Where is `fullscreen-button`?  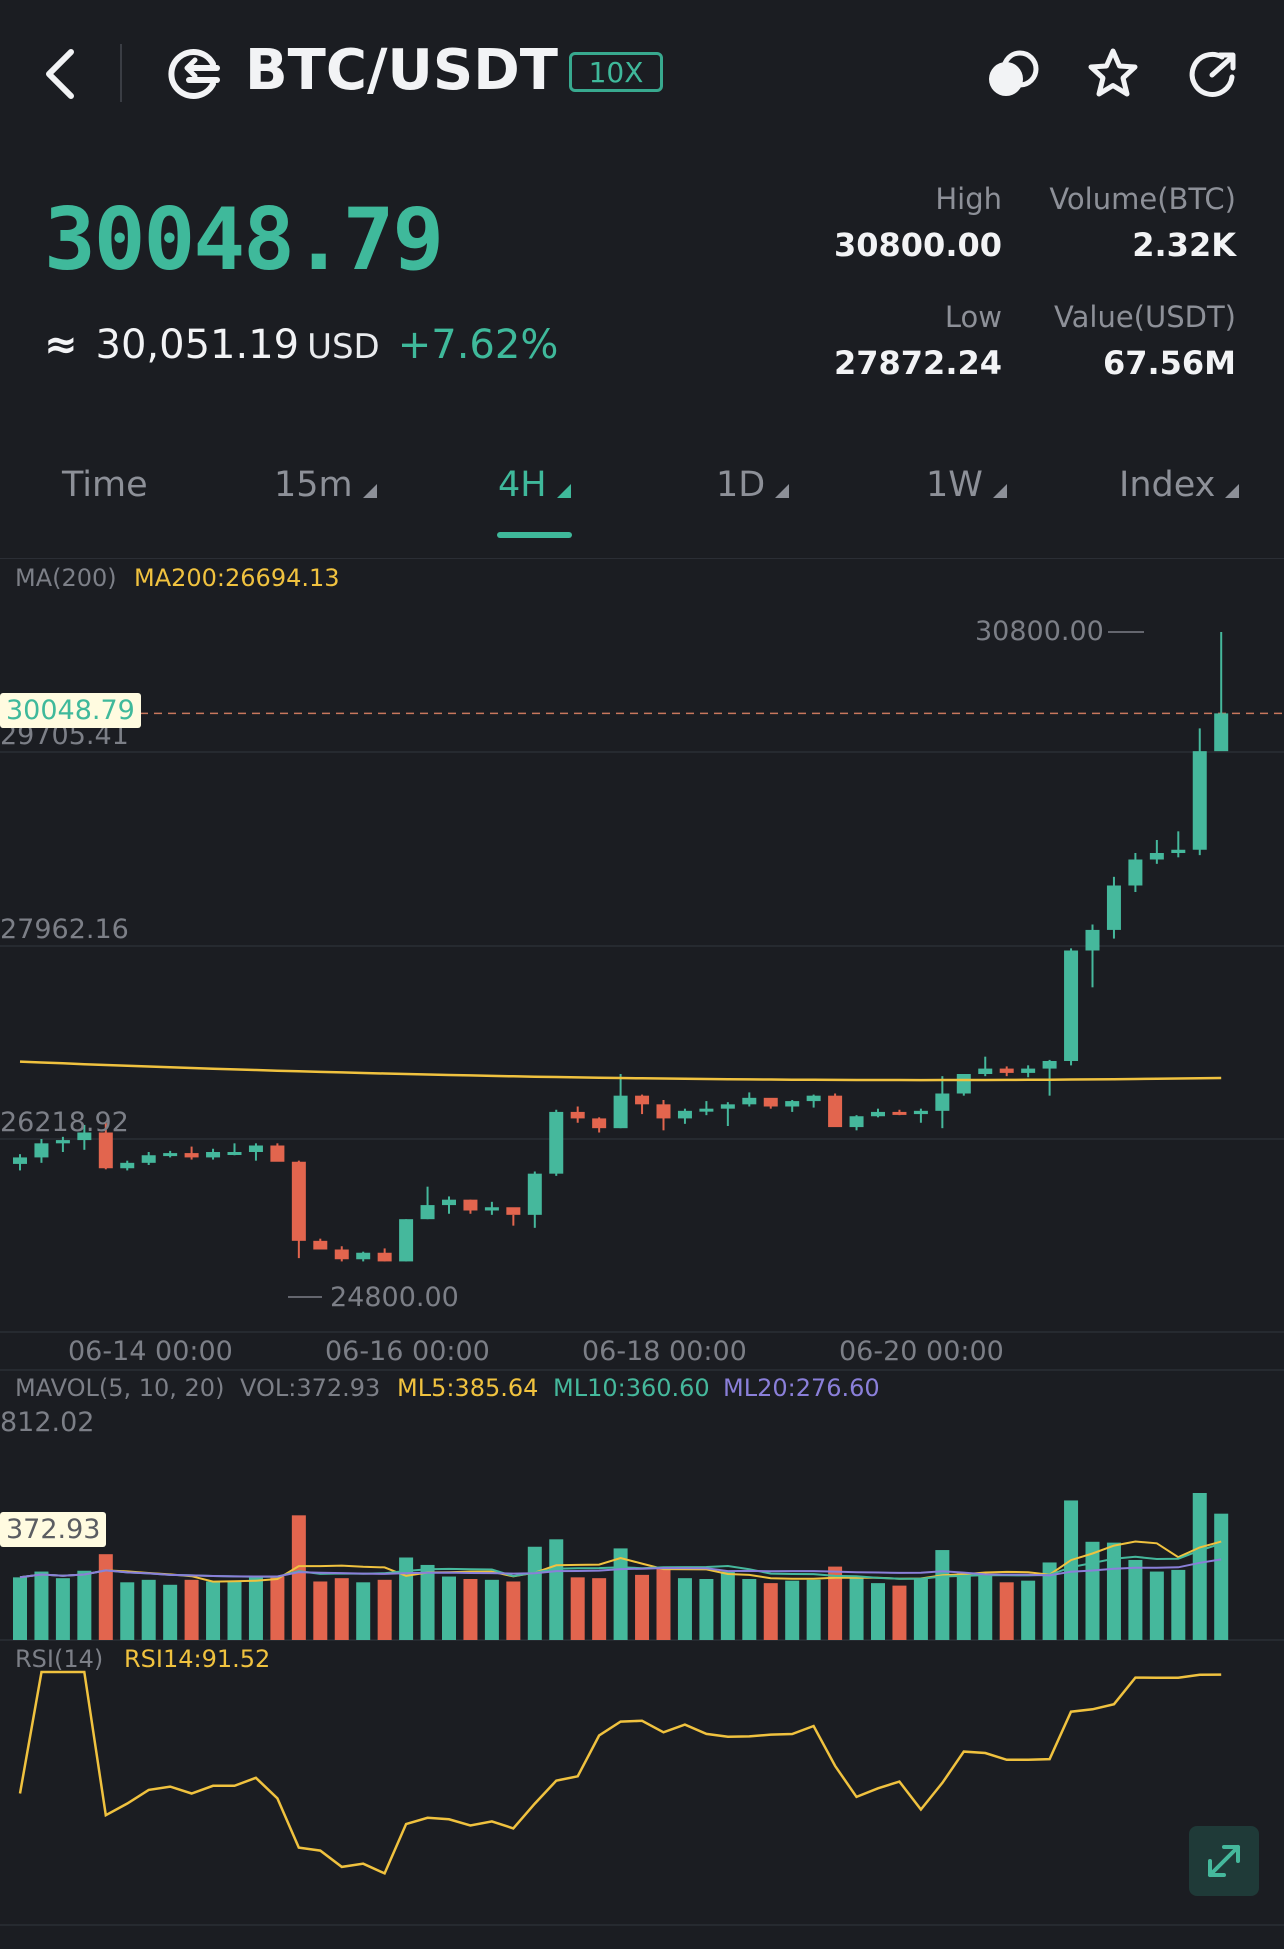 fullscreen-button is located at coordinates (1224, 1861).